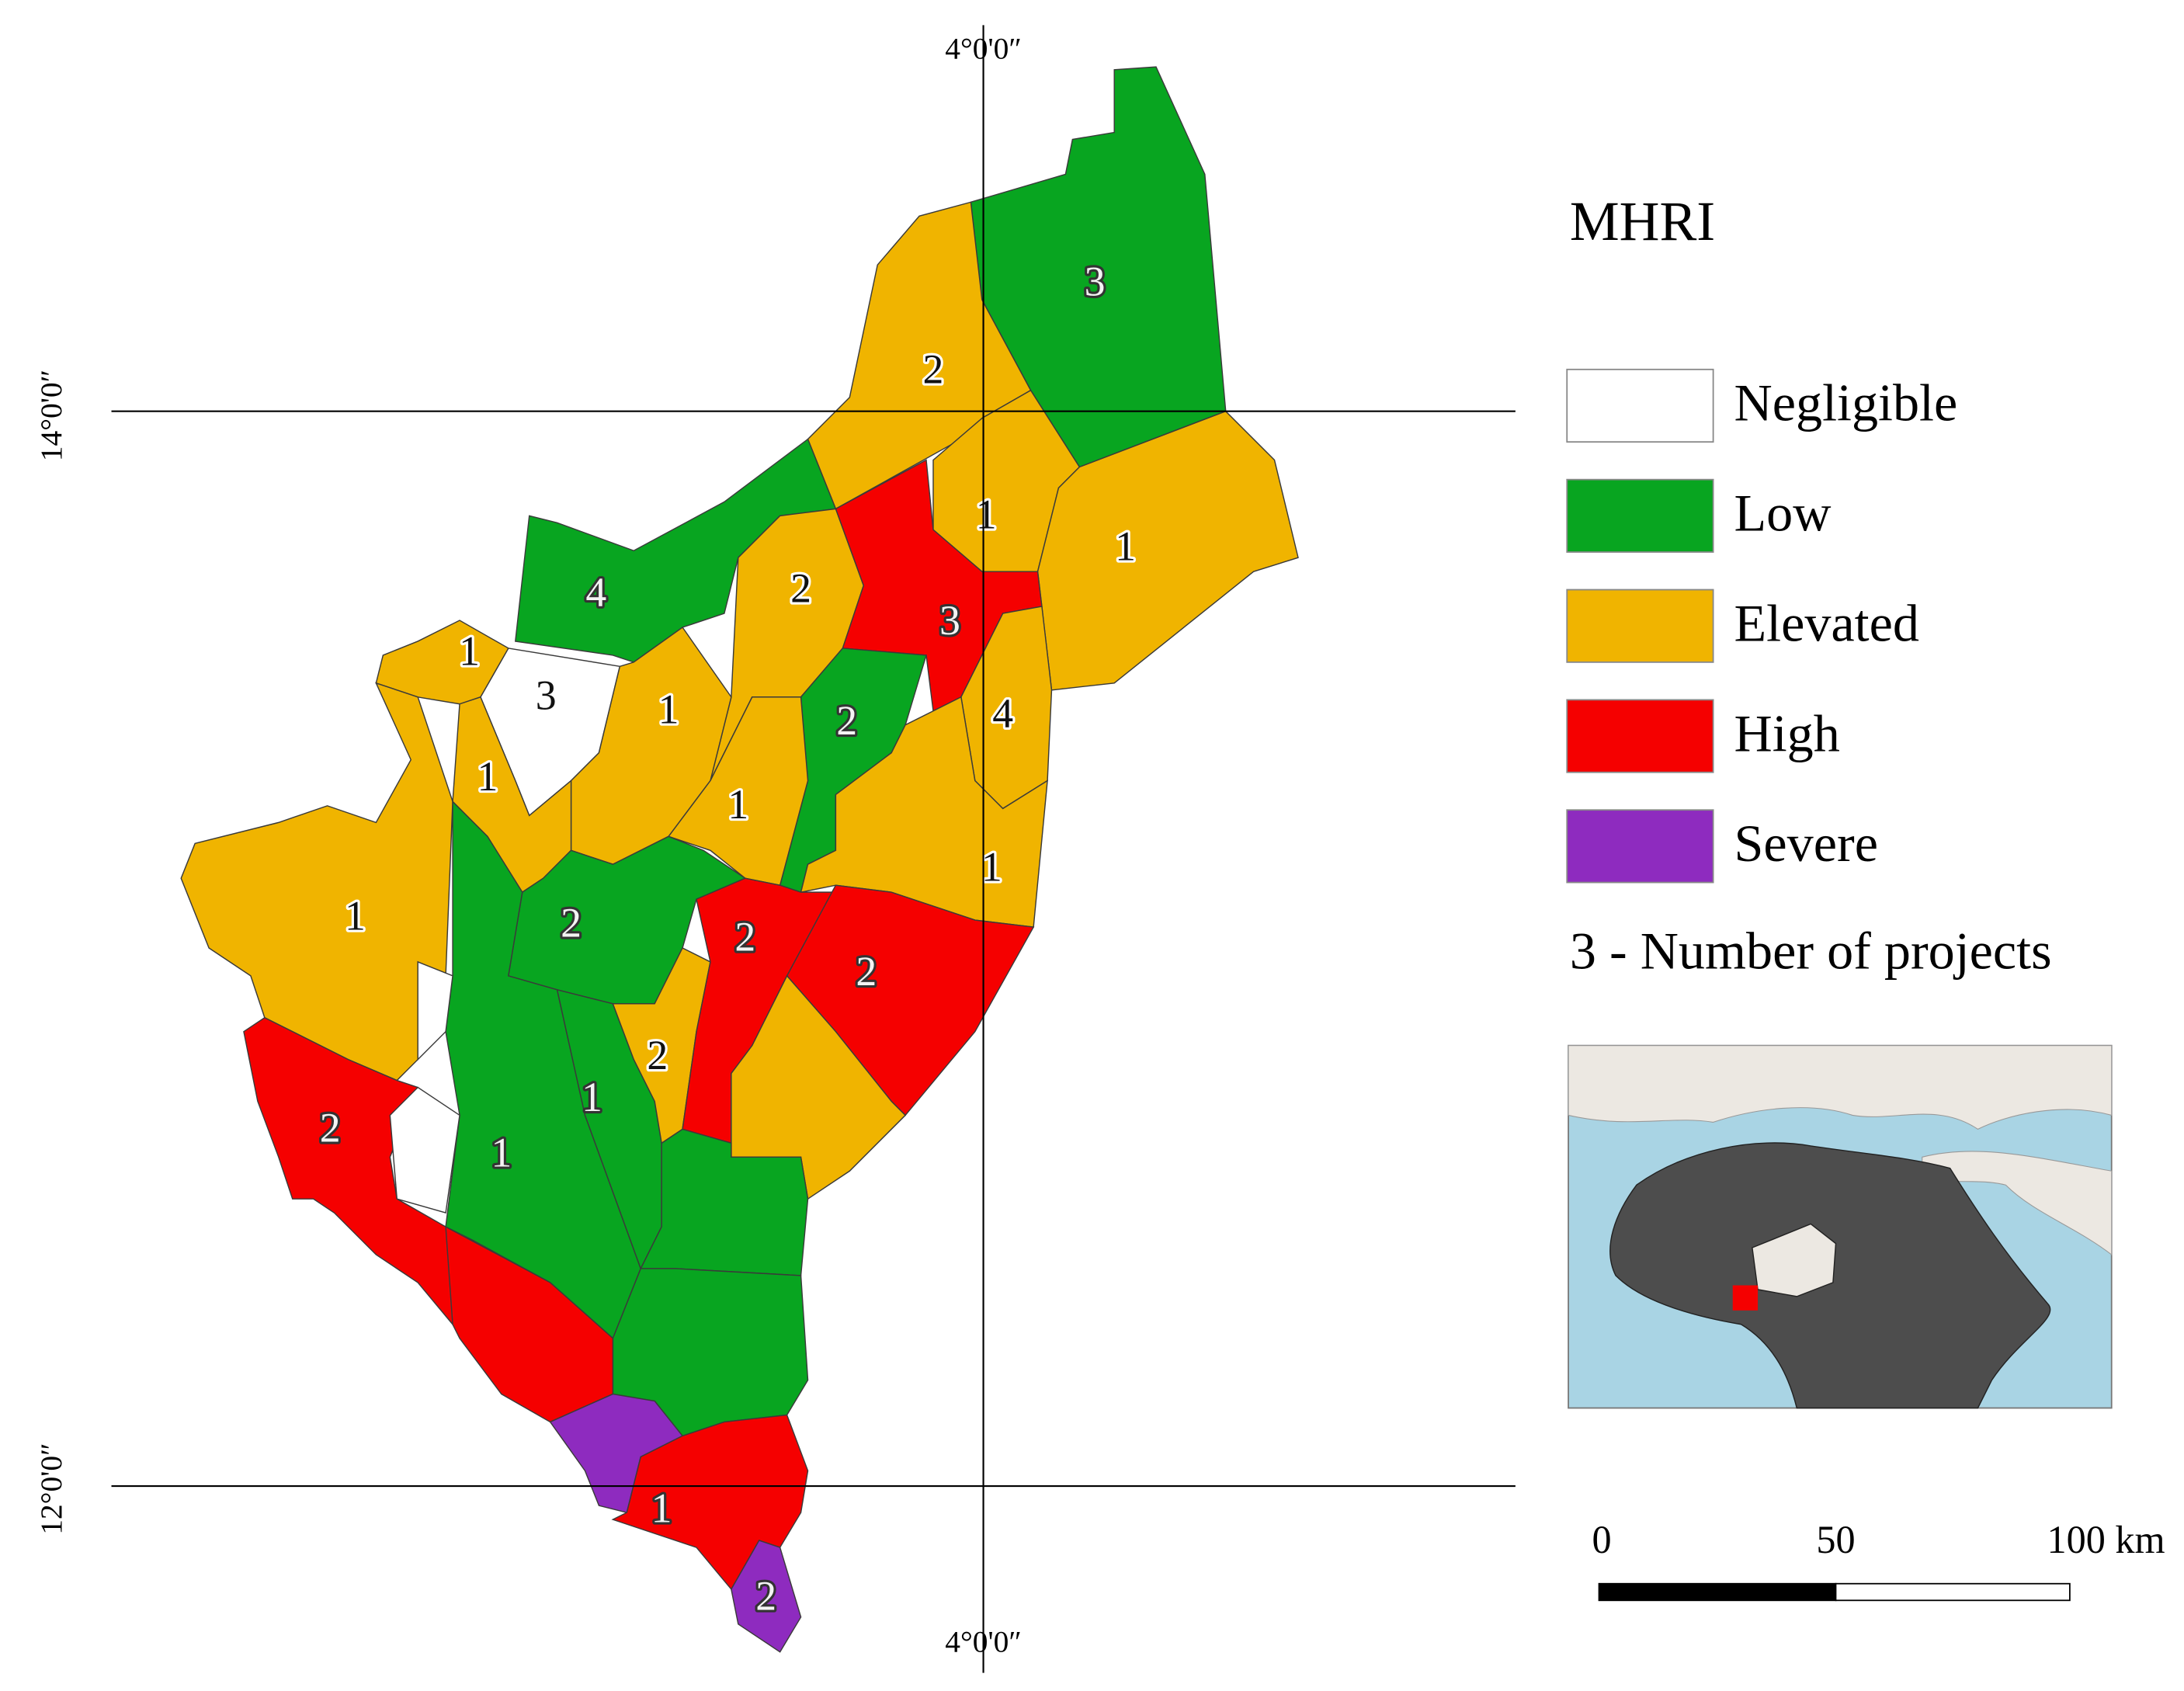  Describe the element at coordinates (1836, 1539) in the screenshot. I see `scale-label: 50` at that location.